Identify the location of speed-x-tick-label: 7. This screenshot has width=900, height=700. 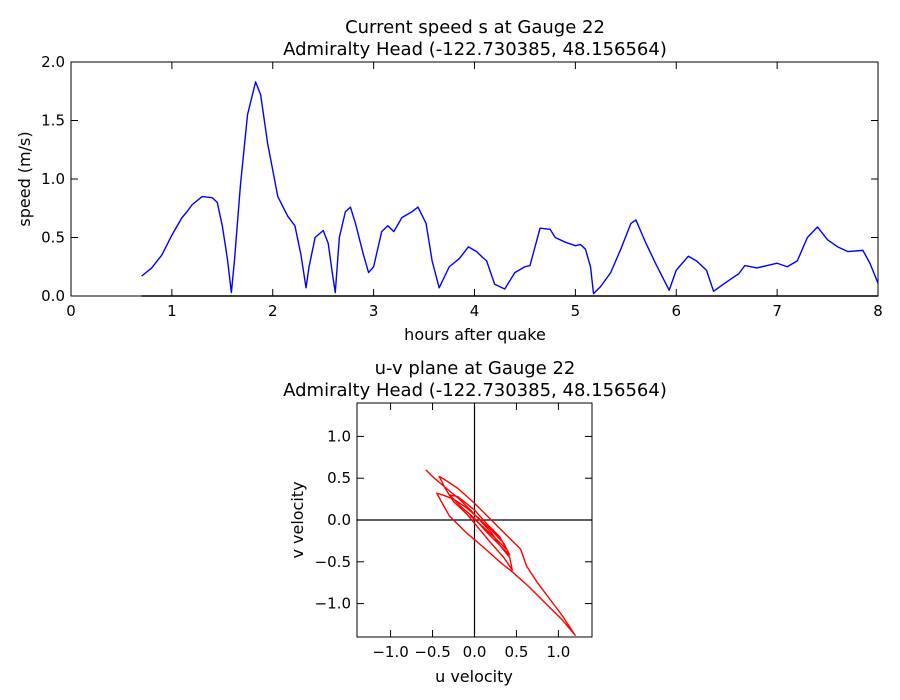
(777, 311).